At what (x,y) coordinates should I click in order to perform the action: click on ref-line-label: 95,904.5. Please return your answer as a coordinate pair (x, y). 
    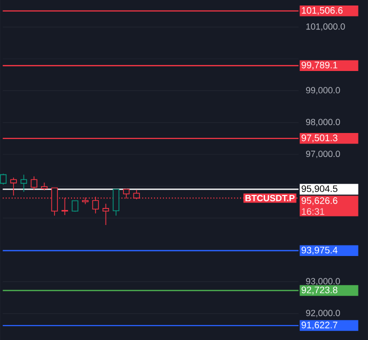
    Looking at the image, I should click on (320, 189).